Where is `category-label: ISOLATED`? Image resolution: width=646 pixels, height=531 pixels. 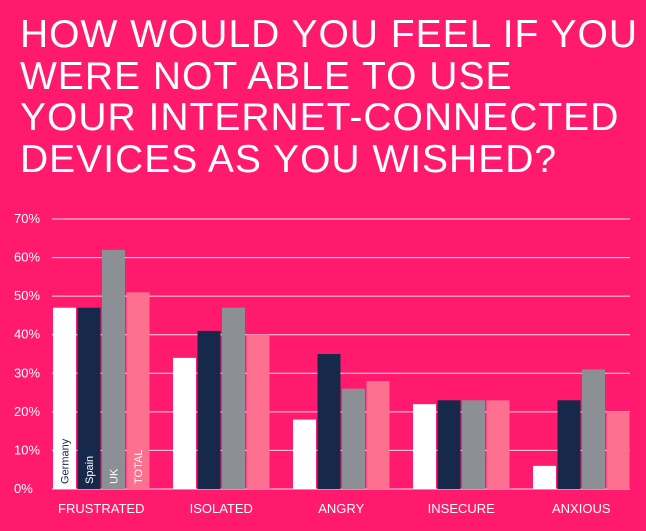 category-label: ISOLATED is located at coordinates (221, 508).